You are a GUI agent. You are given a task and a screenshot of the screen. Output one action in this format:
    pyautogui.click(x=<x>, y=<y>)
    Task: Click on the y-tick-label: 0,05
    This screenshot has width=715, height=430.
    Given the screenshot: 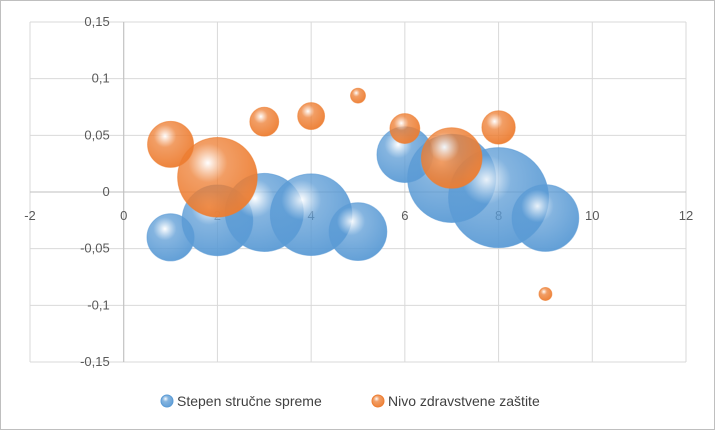 What is the action you would take?
    pyautogui.click(x=96, y=134)
    